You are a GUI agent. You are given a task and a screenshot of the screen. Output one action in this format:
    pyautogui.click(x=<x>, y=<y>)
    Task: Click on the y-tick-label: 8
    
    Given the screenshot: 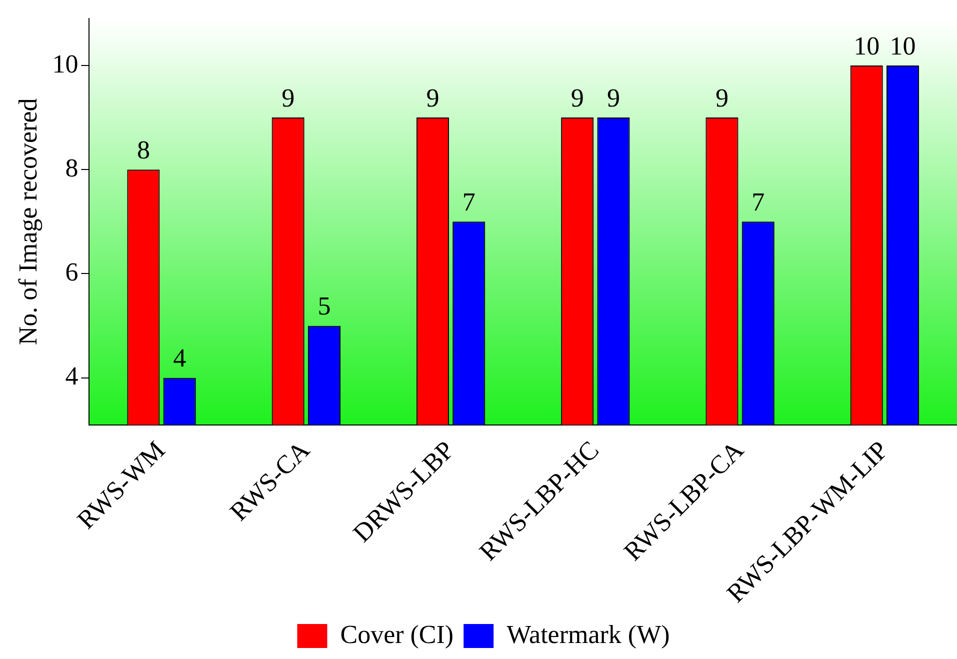 What is the action you would take?
    pyautogui.click(x=71, y=167)
    